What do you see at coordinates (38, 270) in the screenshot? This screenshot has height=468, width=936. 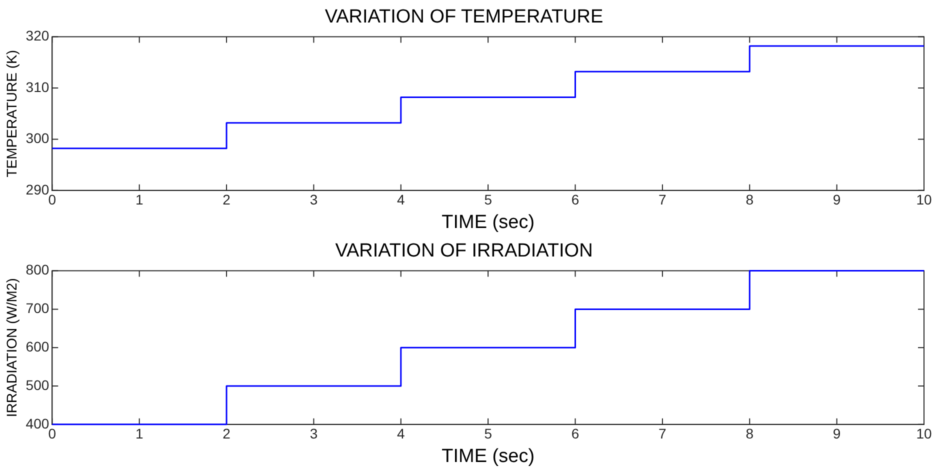 I see `y-tick-label: 800` at bounding box center [38, 270].